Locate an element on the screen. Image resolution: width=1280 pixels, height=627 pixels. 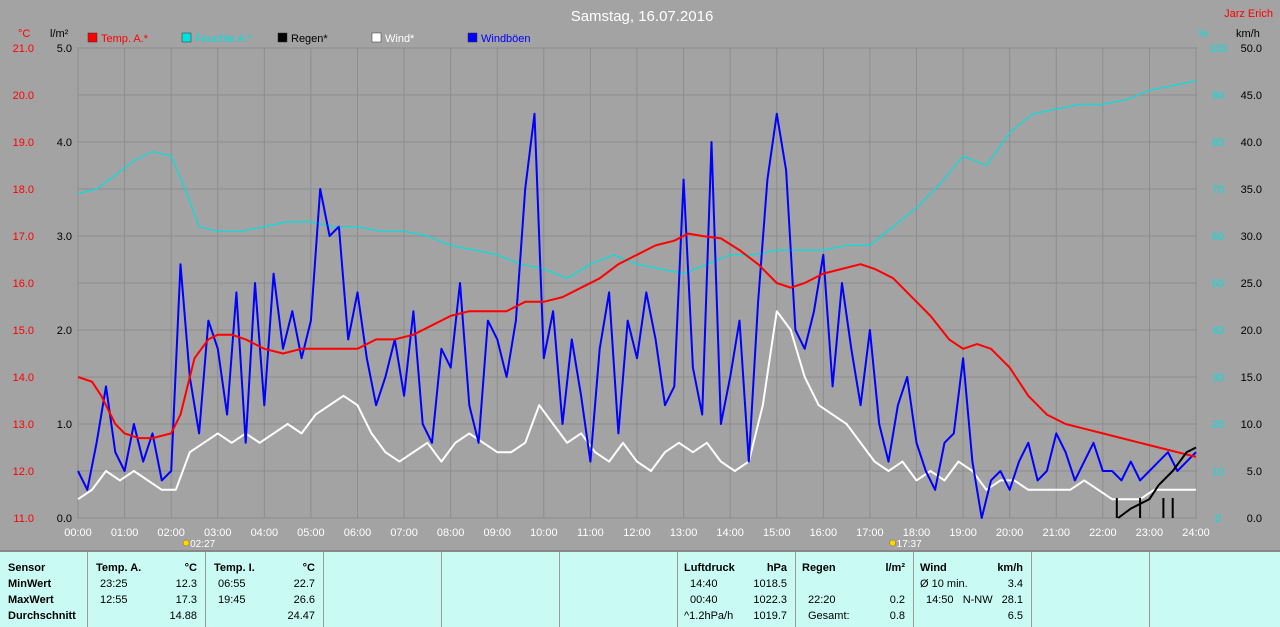
wind-unit: km/h is located at coordinates (1010, 568).